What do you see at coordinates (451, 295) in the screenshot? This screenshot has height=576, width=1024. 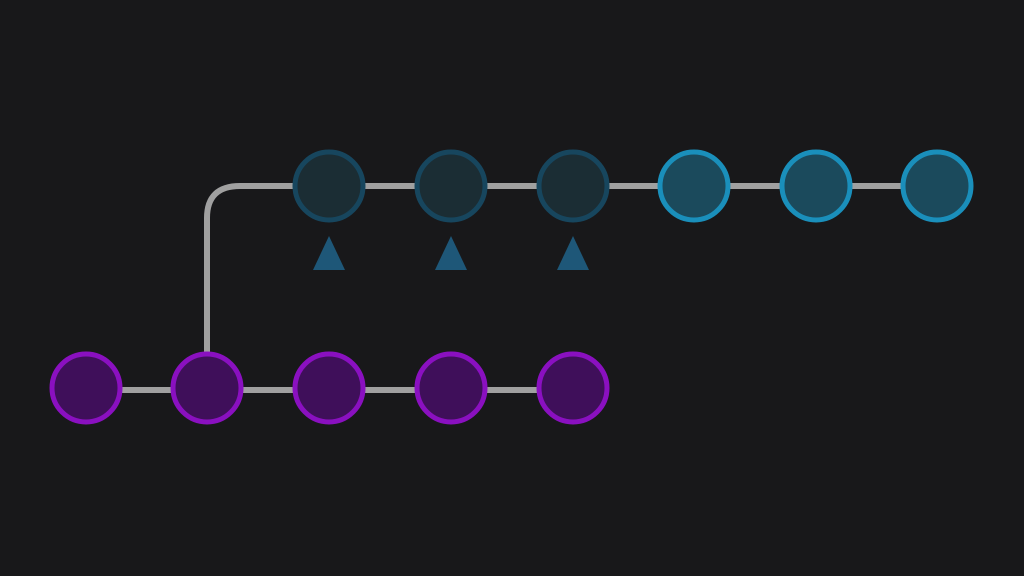 I see `arrows` at bounding box center [451, 295].